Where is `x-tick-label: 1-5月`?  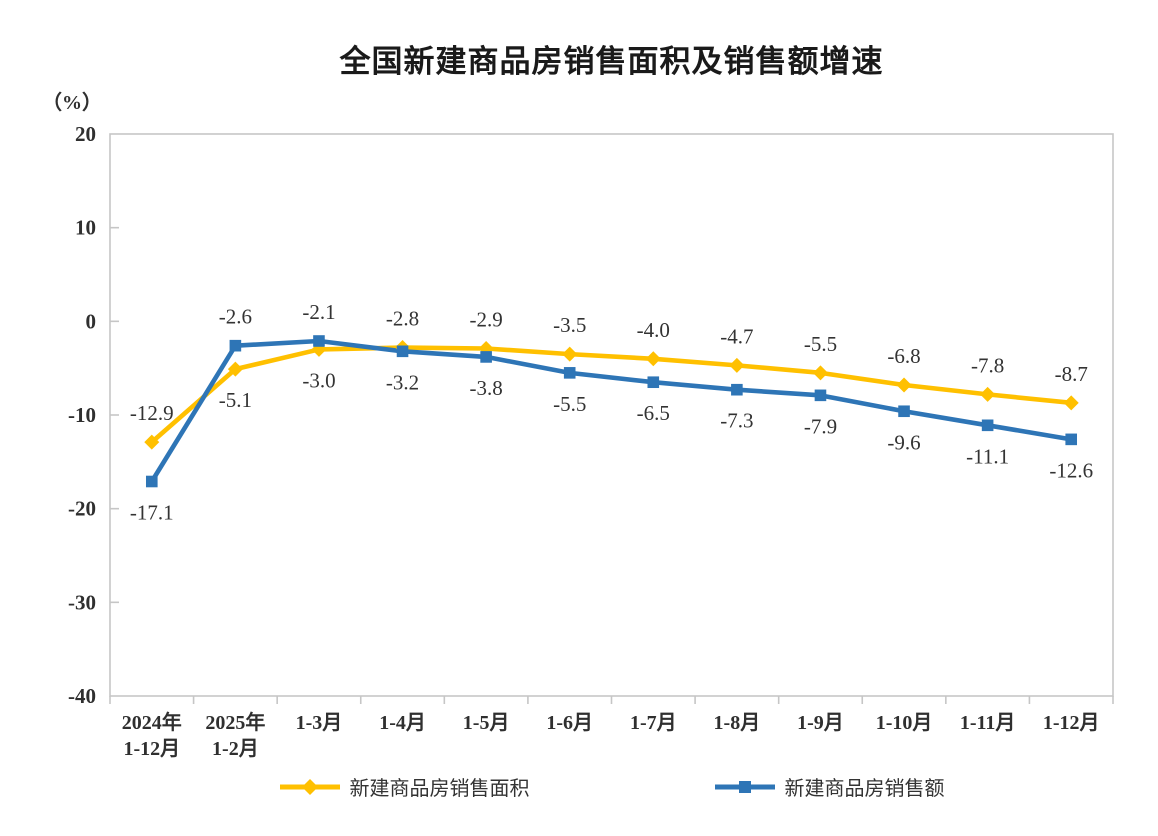 x-tick-label: 1-5月 is located at coordinates (486, 723).